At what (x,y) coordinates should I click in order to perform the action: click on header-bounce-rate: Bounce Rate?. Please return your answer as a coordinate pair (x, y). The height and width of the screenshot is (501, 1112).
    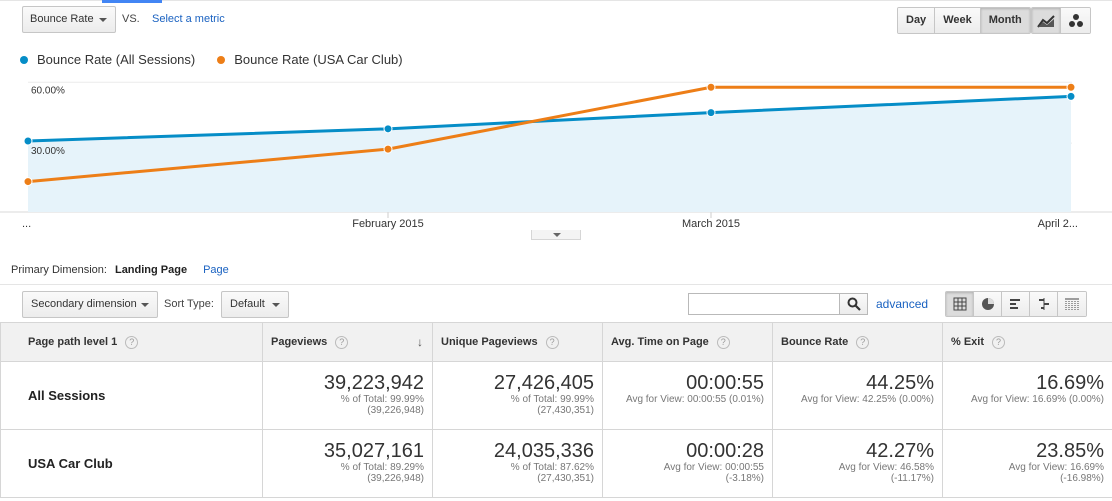
    Looking at the image, I should click on (857, 342).